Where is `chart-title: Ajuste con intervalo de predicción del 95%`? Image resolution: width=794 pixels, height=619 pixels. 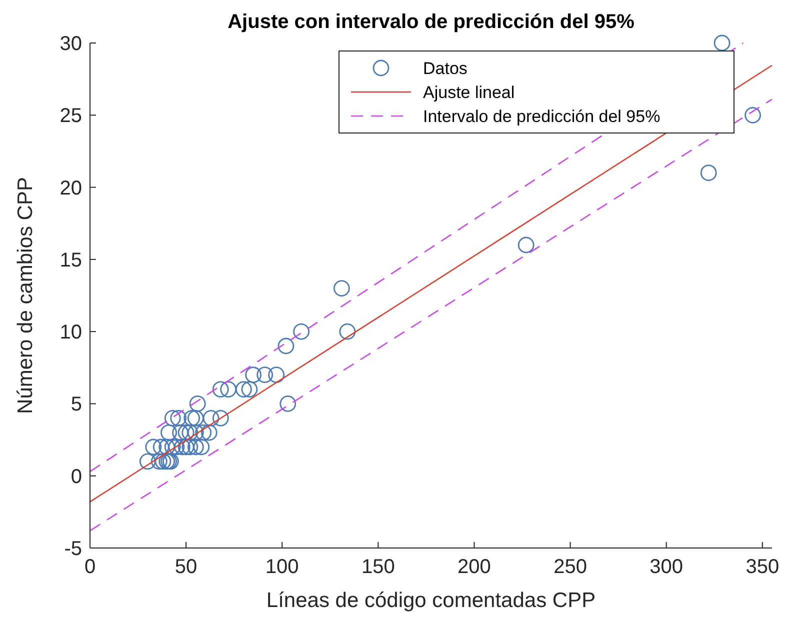
chart-title: Ajuste con intervalo de predicción del 95% is located at coordinates (431, 22).